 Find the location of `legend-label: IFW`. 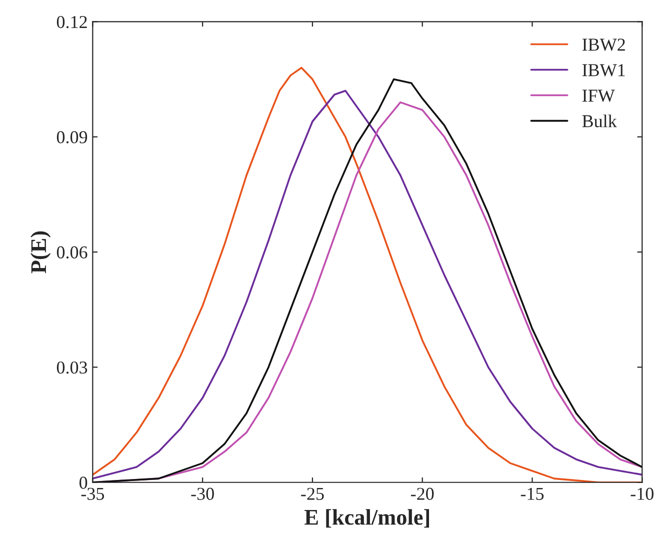

legend-label: IFW is located at coordinates (598, 96).